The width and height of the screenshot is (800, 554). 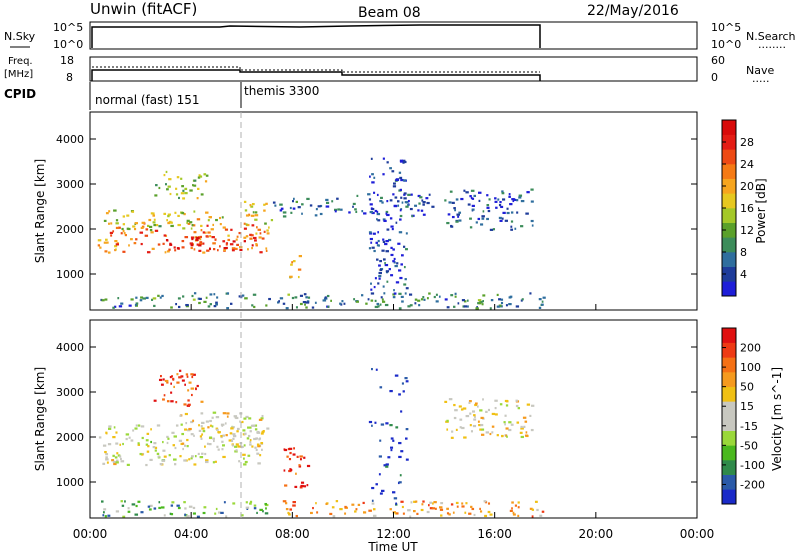 I want to click on freq-label-line1: Freq., so click(x=20, y=61).